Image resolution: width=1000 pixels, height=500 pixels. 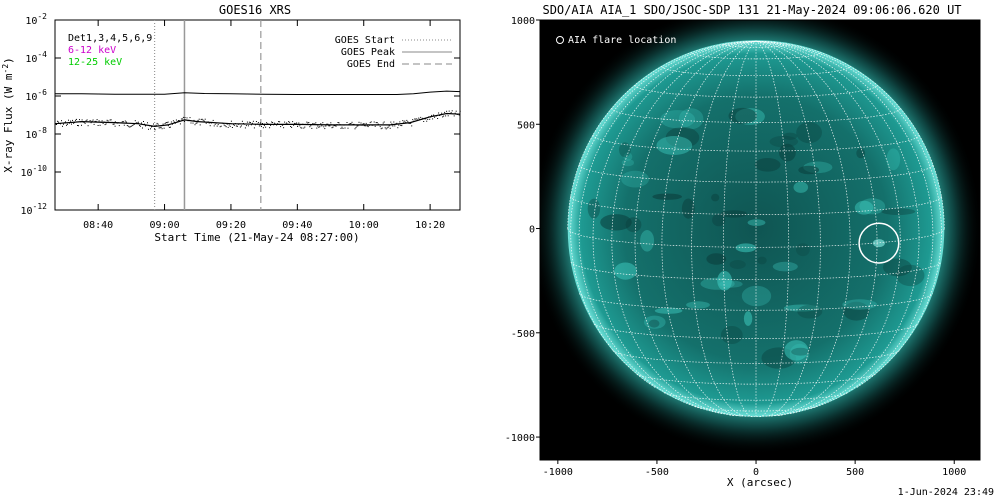 What do you see at coordinates (365, 40) in the screenshot?
I see `legend-goes-start-label: GOES Start` at bounding box center [365, 40].